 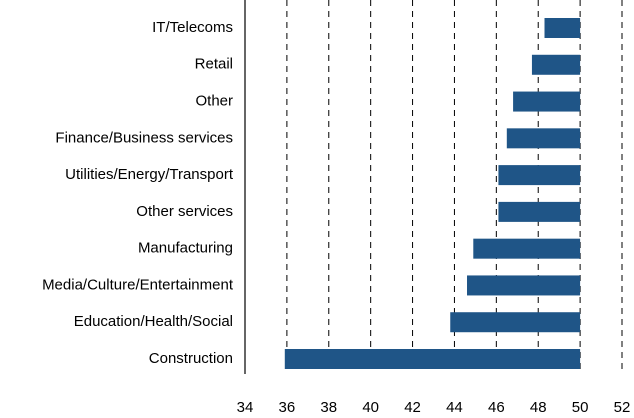 What do you see at coordinates (412, 407) in the screenshot?
I see `x-tick-label: 42` at bounding box center [412, 407].